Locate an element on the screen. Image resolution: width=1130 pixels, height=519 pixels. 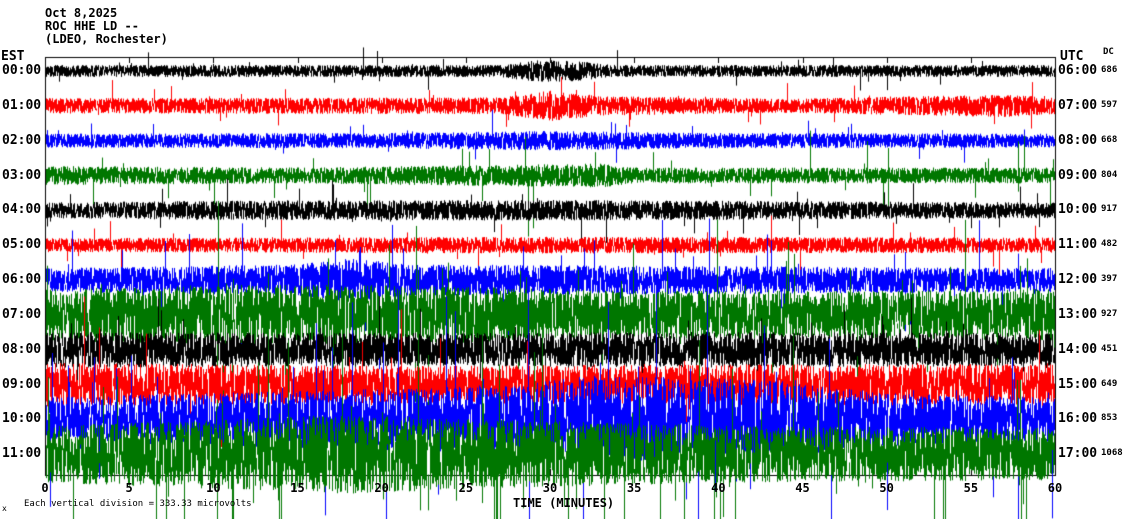
dc-axis-label: DC is located at coordinates (1108, 52).